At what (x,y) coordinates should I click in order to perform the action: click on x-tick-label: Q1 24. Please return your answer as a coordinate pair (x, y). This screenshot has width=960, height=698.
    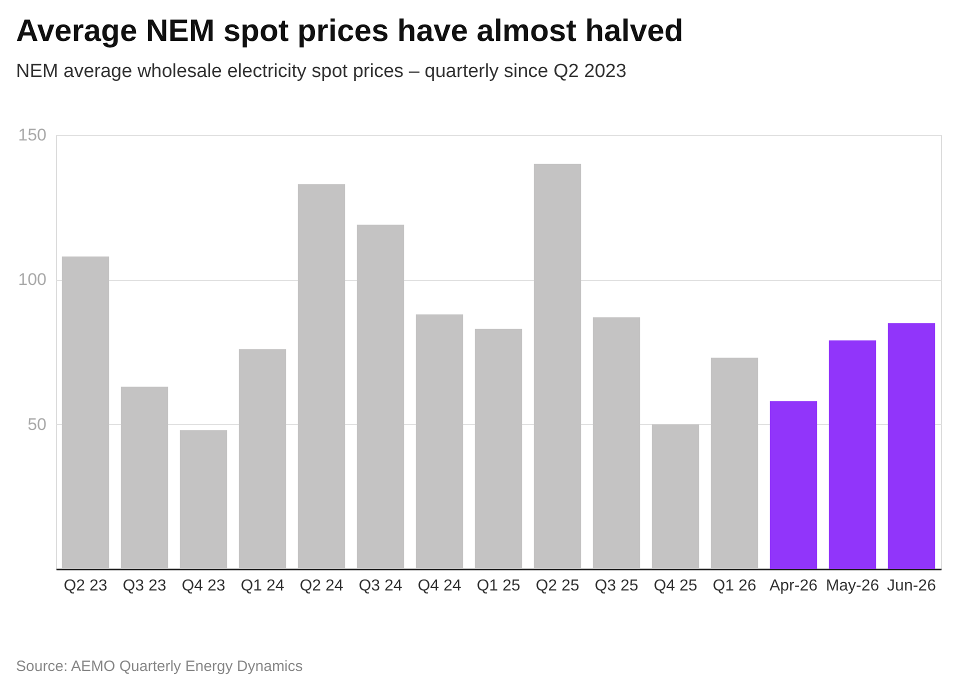
    Looking at the image, I should click on (262, 586).